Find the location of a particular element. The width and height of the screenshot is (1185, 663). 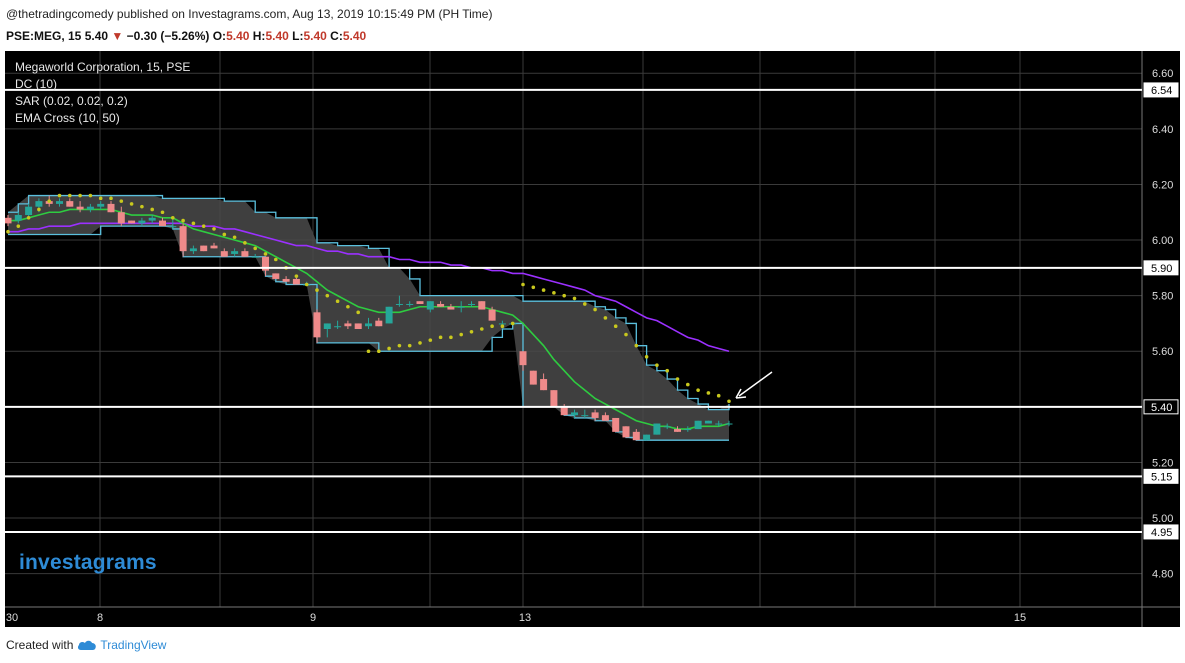

y-tick-label: 5.80 is located at coordinates (1162, 297).